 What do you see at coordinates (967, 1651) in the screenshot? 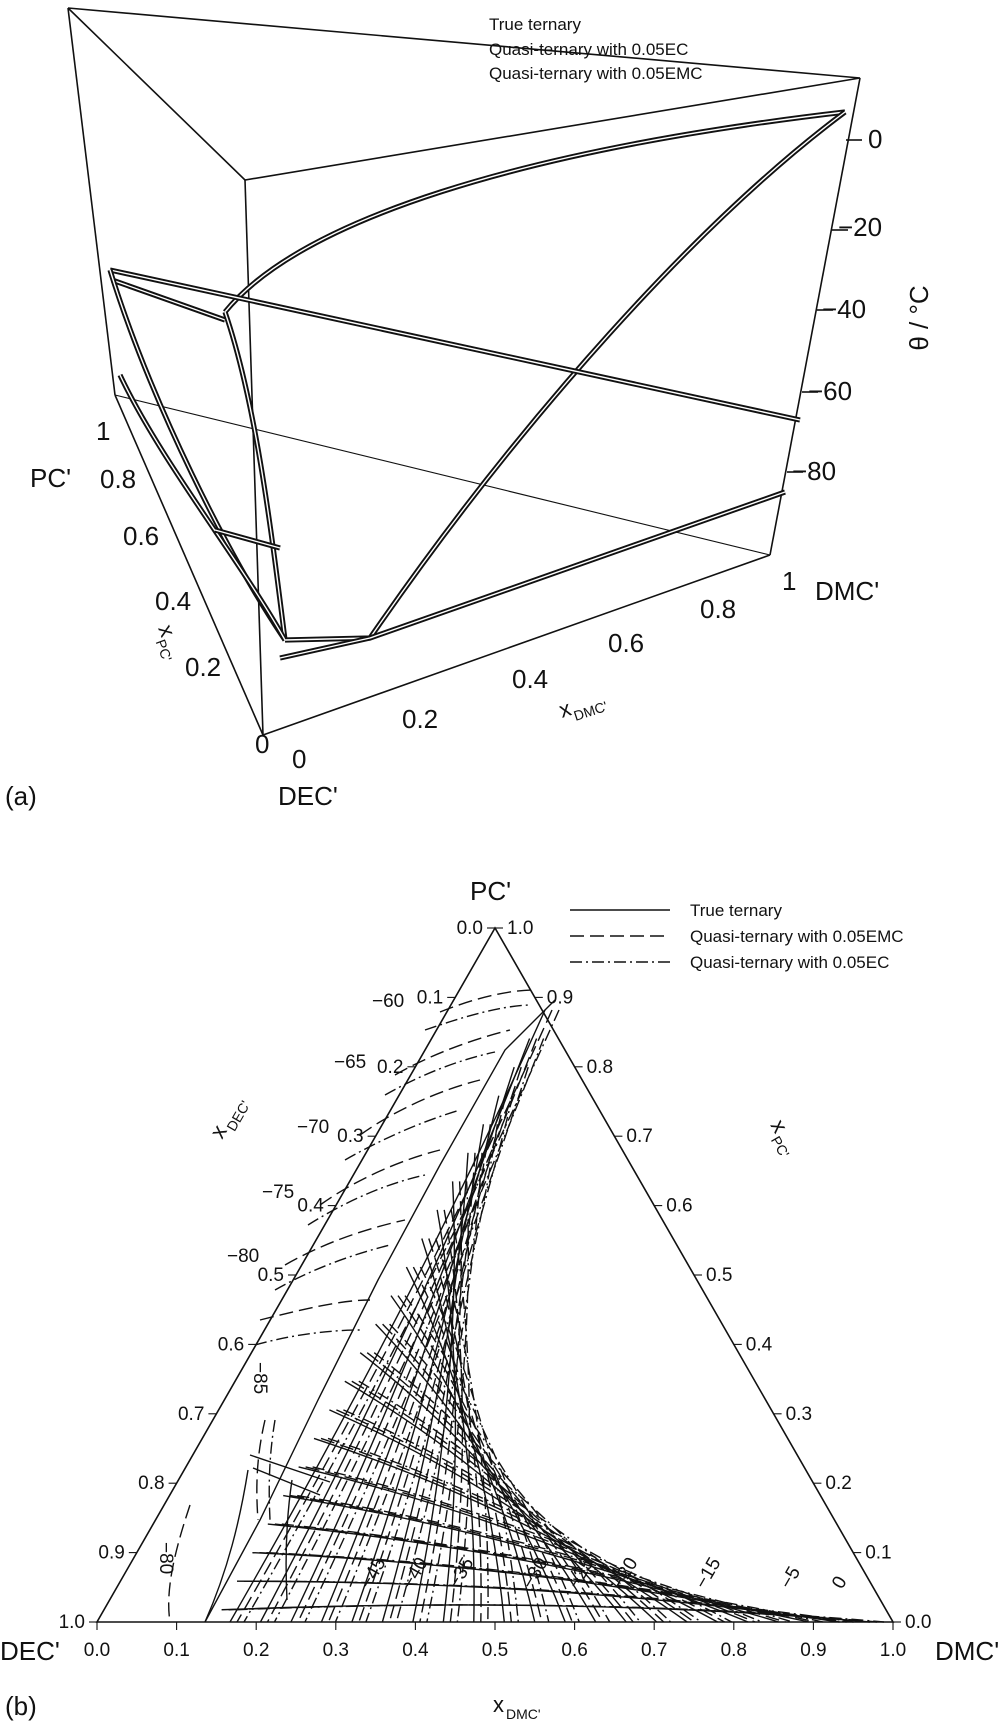
I see `vertex-b-dmc: DMC'` at bounding box center [967, 1651].